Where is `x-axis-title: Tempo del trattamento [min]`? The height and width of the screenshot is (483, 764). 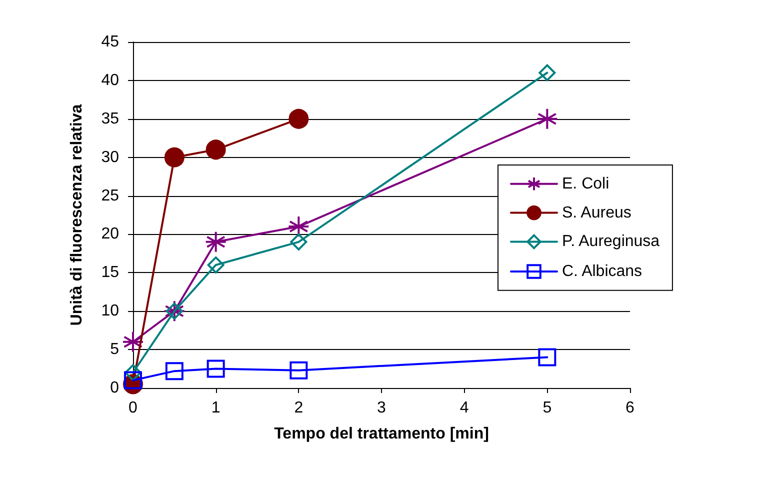 x-axis-title: Tempo del trattamento [min] is located at coordinates (381, 434).